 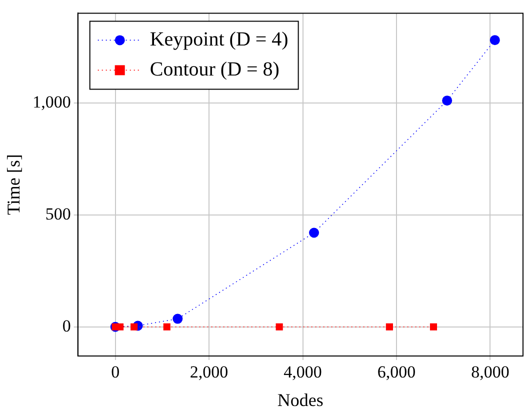 I want to click on legend-label: Contour (D = 8), so click(x=215, y=69).